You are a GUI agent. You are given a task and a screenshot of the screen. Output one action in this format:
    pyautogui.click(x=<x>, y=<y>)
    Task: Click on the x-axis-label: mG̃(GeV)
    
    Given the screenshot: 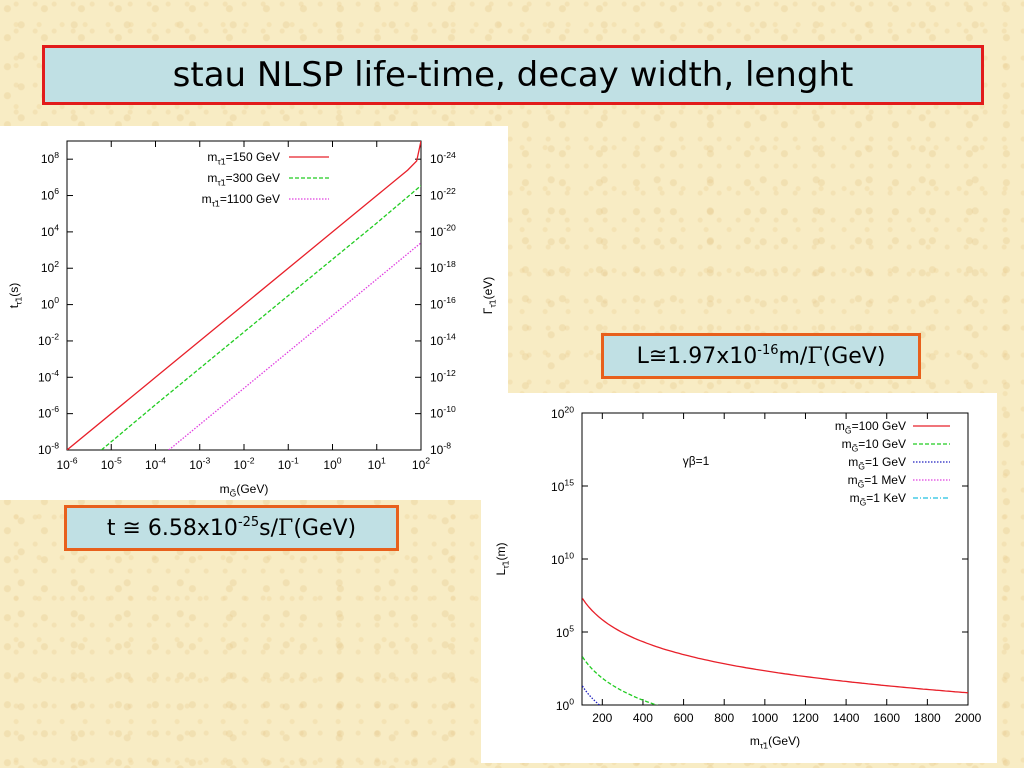 What is the action you would take?
    pyautogui.click(x=244, y=490)
    